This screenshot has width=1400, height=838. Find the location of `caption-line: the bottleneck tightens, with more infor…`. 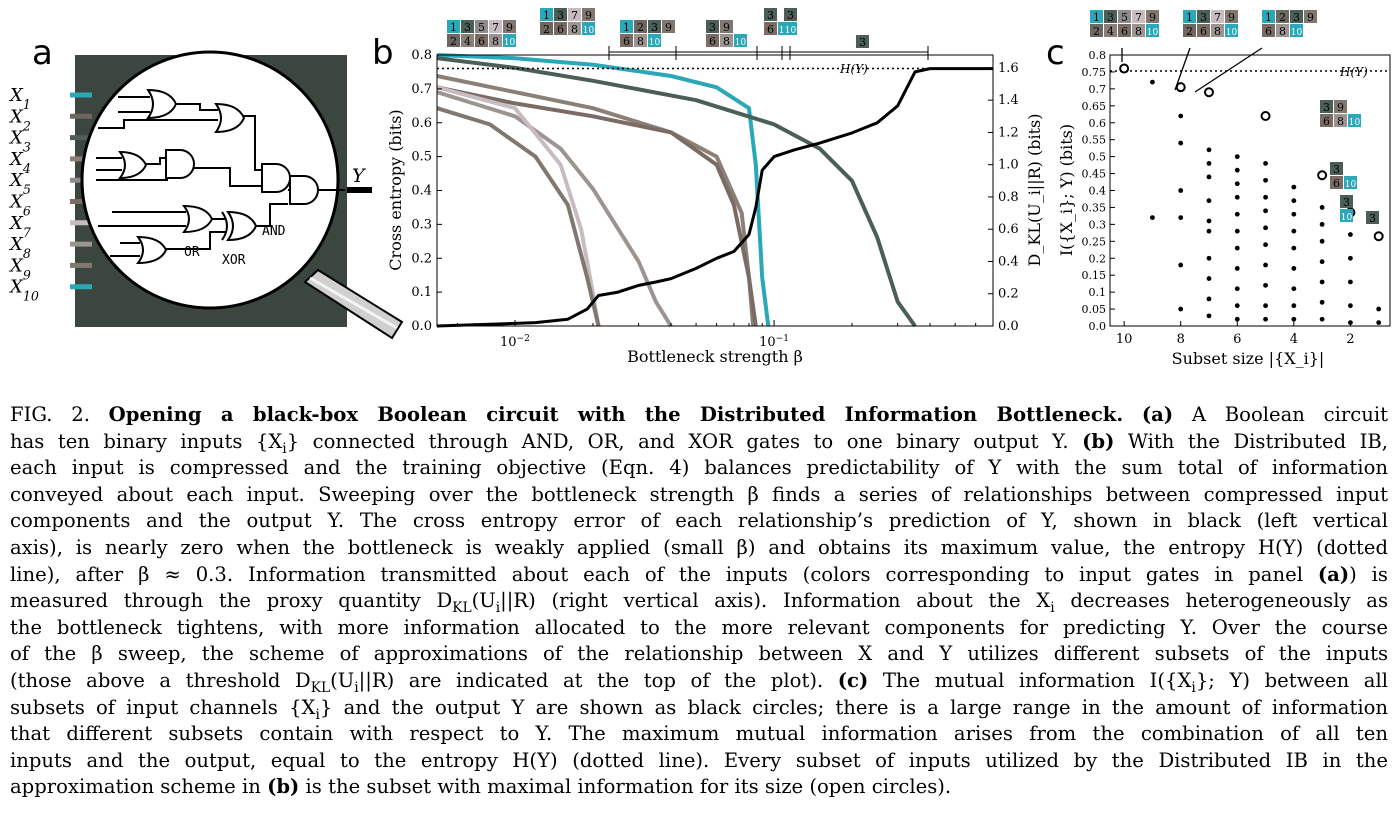

caption-line: the bottleneck tightens, with more infor… is located at coordinates (699, 627).